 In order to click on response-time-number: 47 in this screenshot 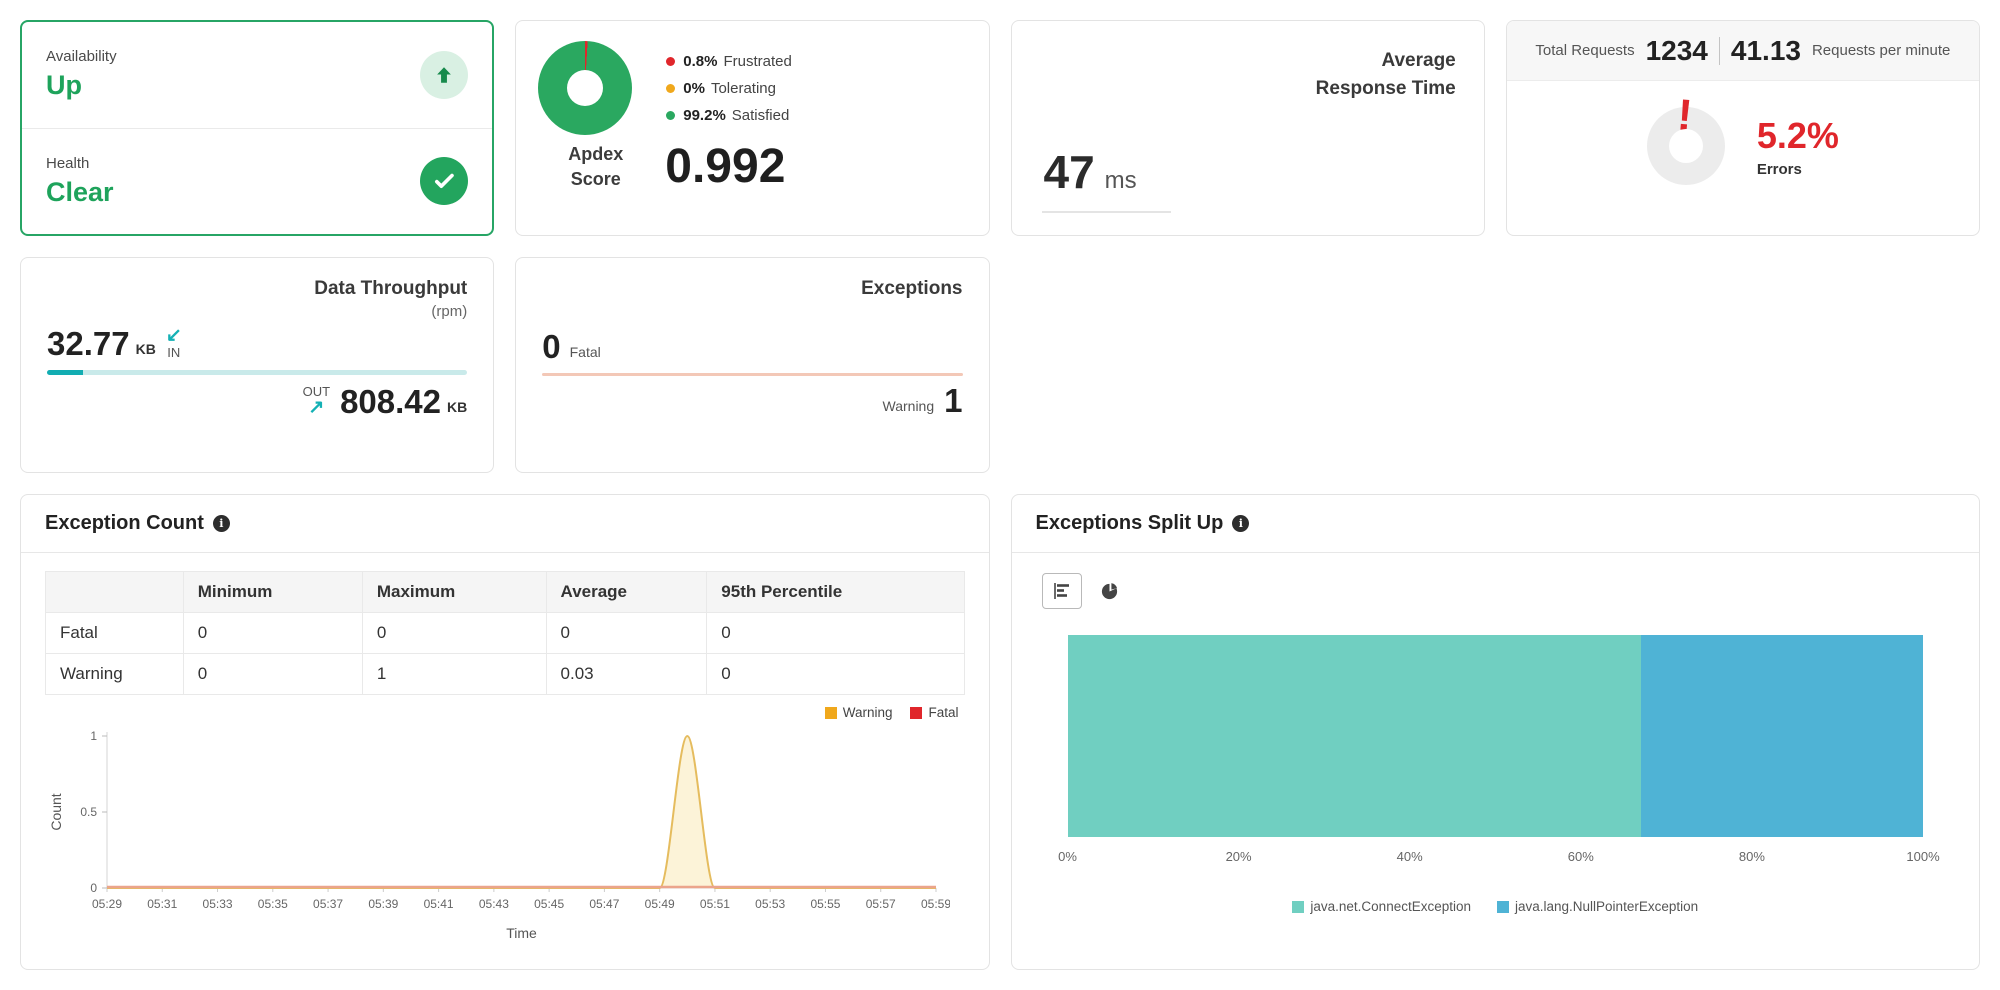, I will do `click(1069, 172)`.